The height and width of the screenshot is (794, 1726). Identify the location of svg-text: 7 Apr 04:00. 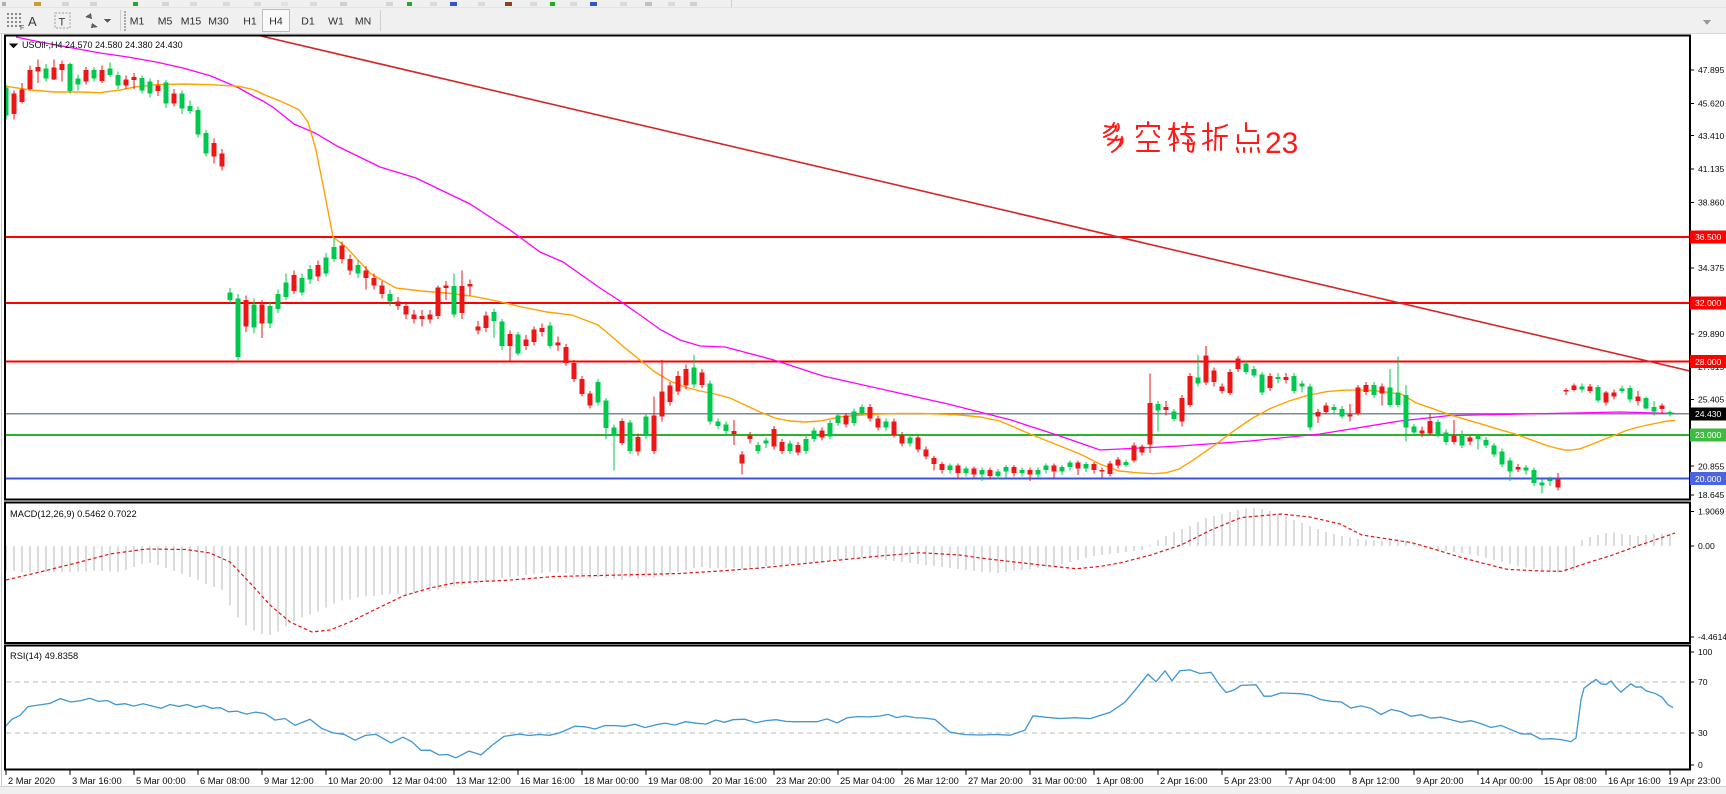
(1312, 781).